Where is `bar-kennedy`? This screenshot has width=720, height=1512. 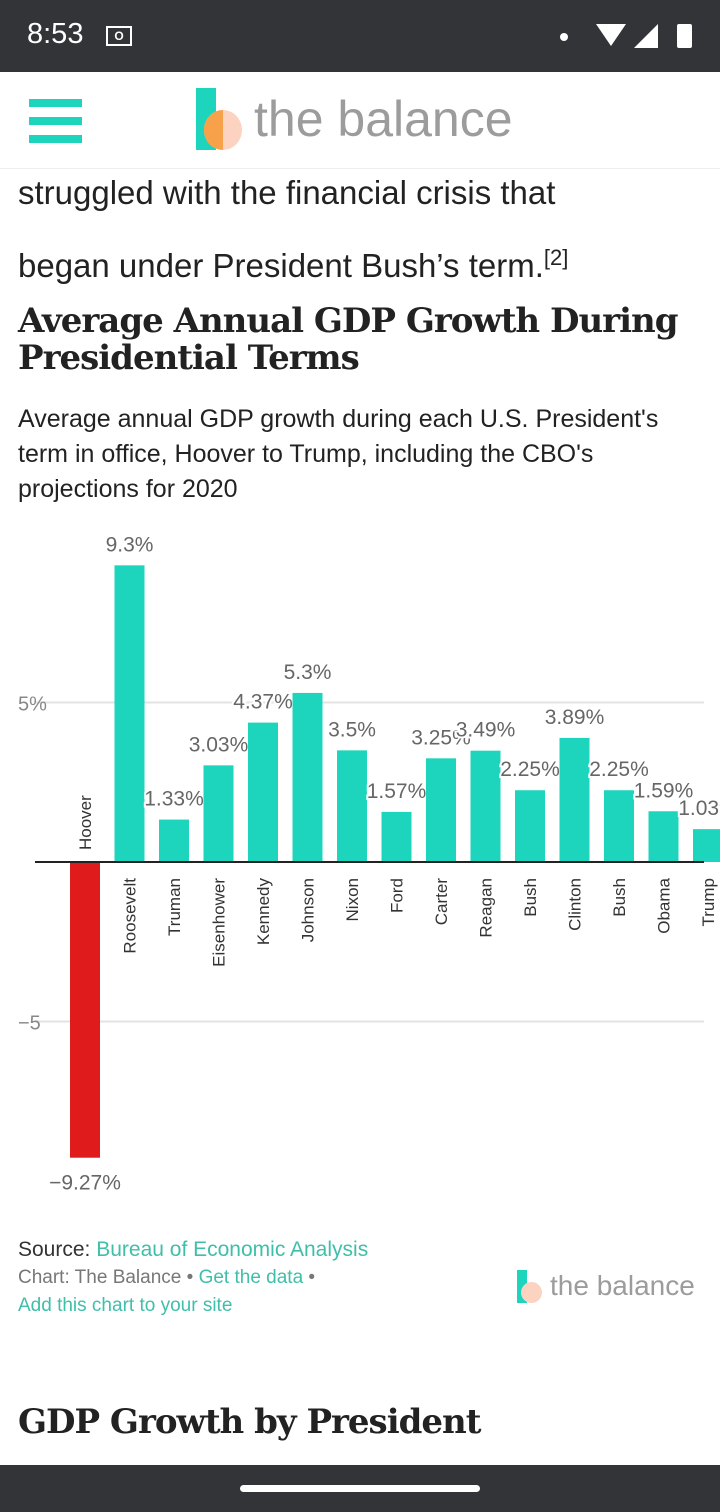 bar-kennedy is located at coordinates (263, 792).